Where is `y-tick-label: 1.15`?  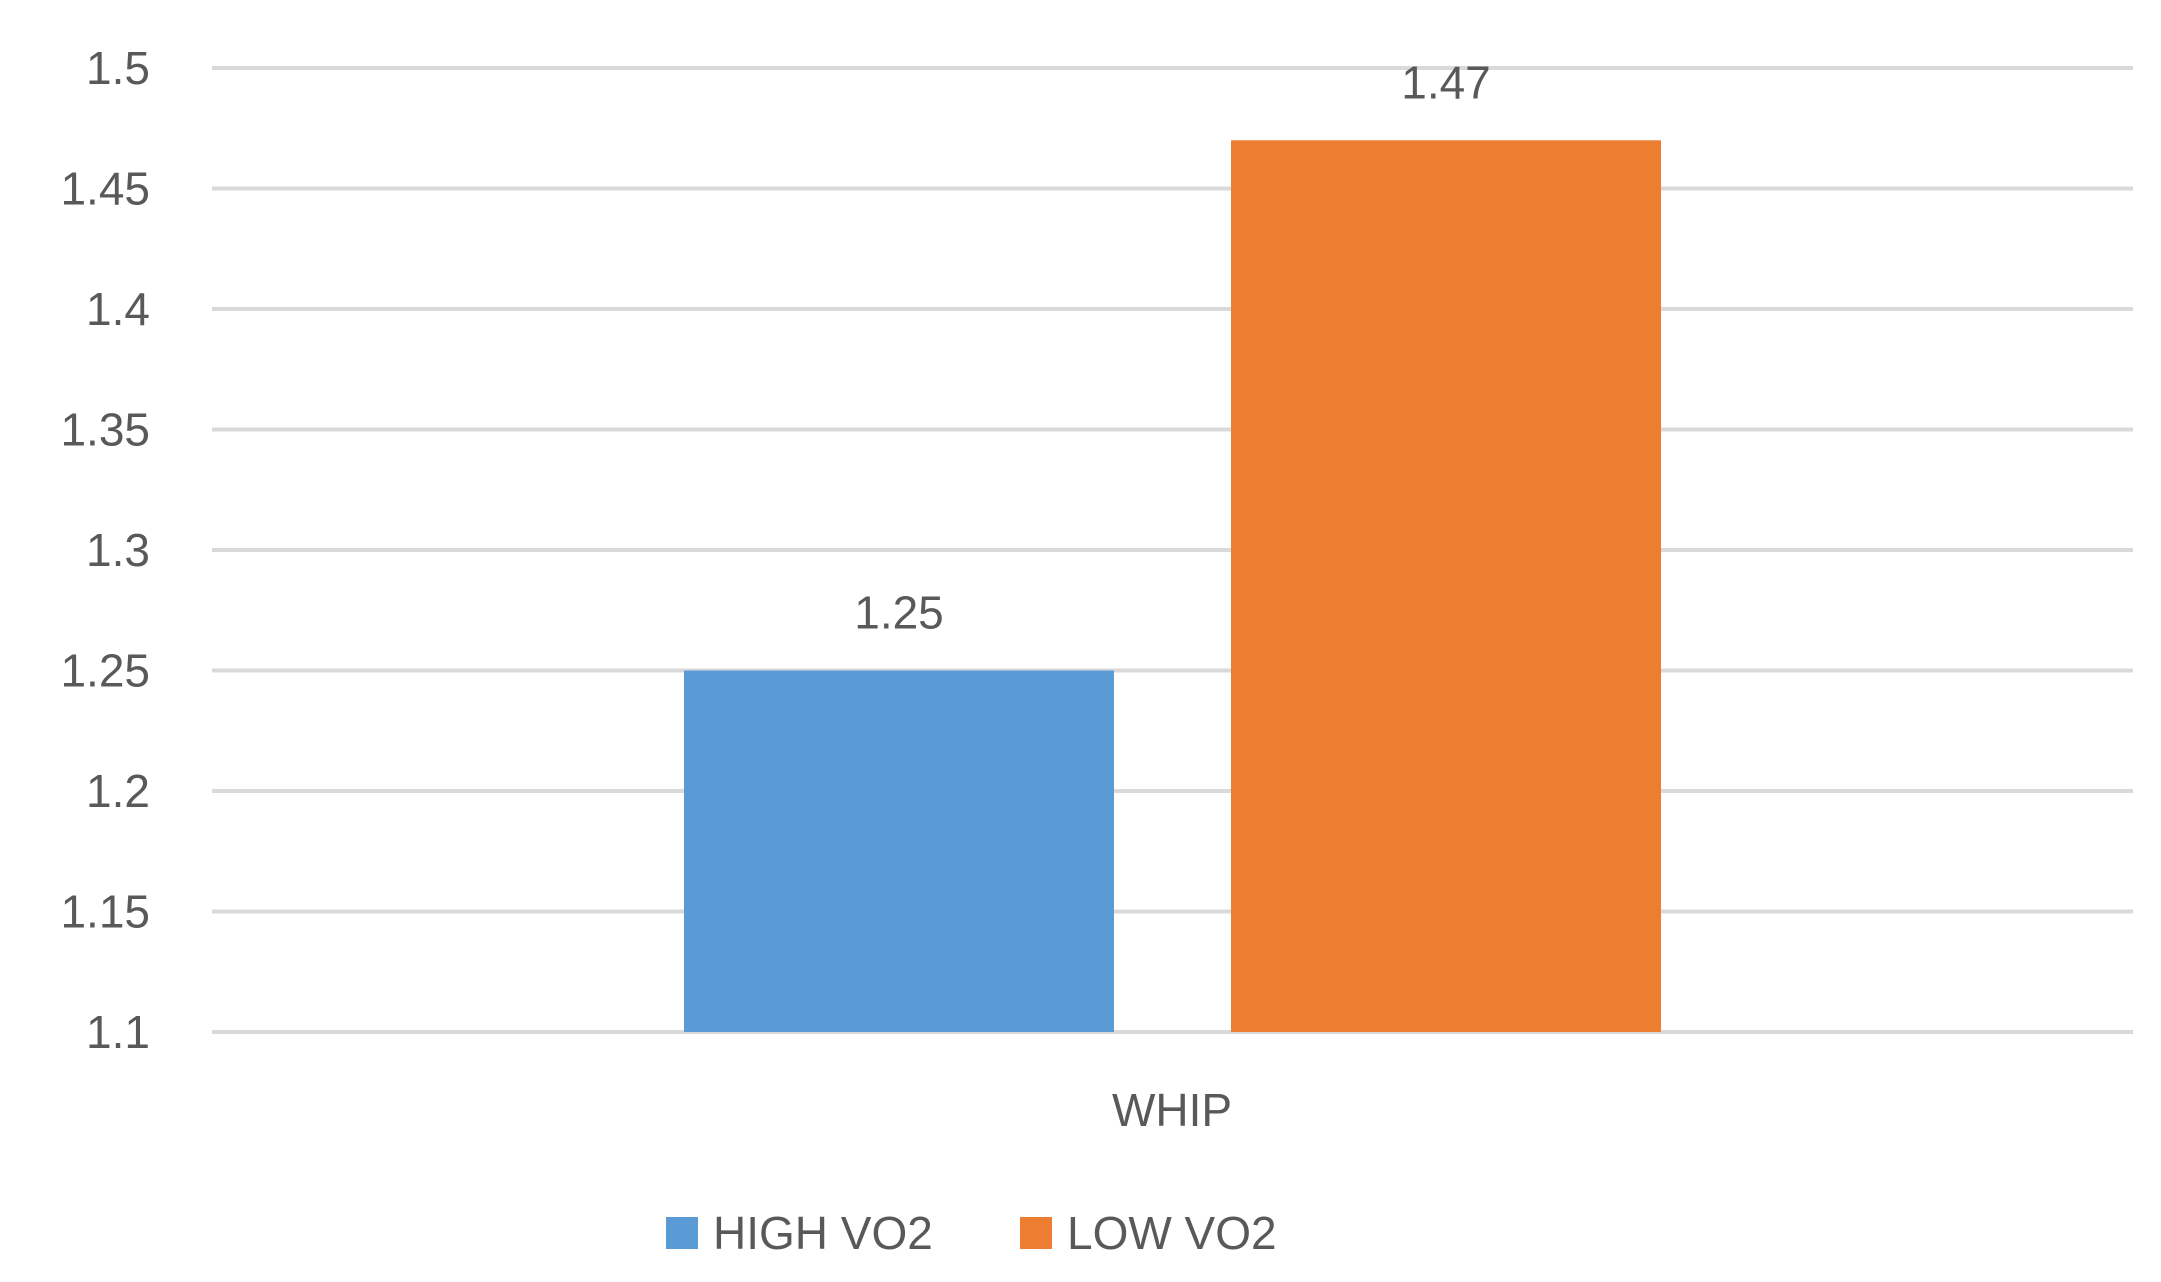
y-tick-label: 1.15 is located at coordinates (105, 912).